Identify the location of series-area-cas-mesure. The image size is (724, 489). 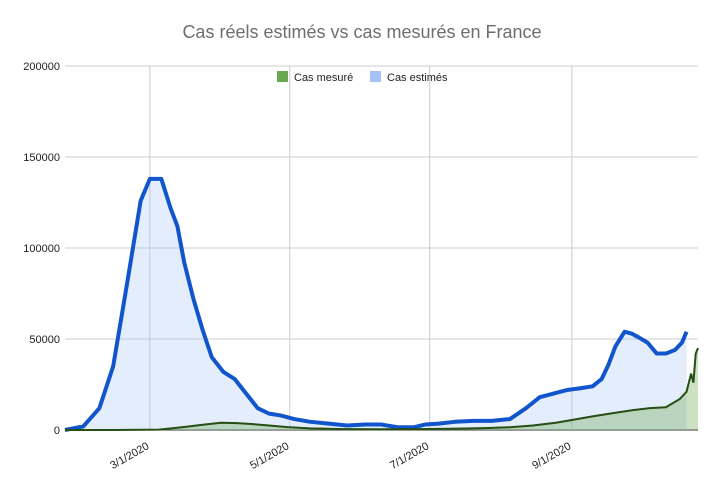
(381, 389).